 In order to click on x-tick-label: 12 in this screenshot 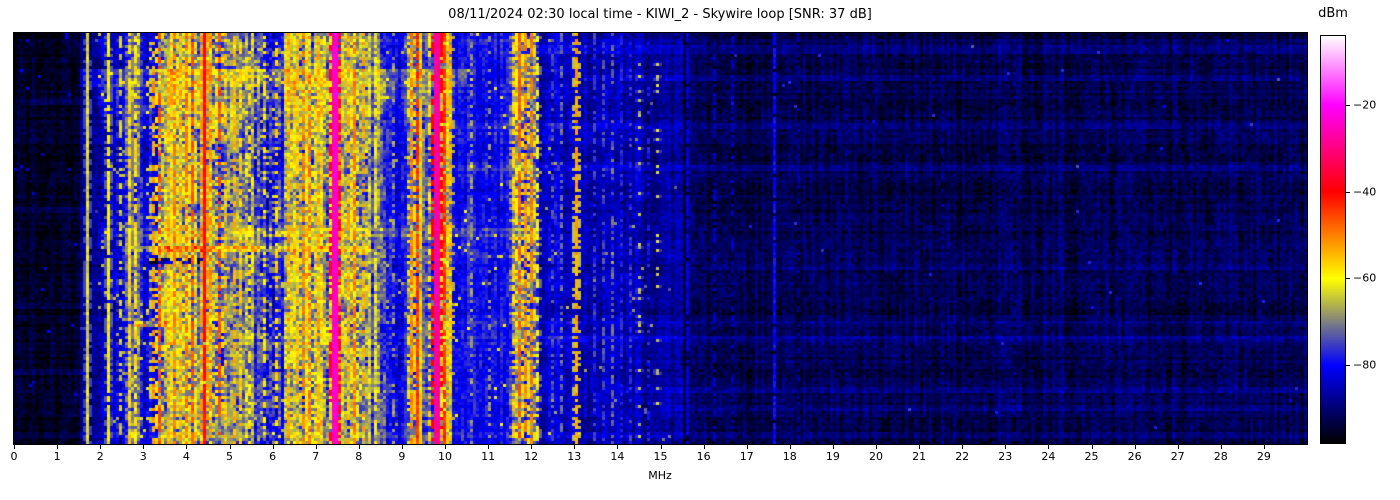, I will do `click(531, 456)`.